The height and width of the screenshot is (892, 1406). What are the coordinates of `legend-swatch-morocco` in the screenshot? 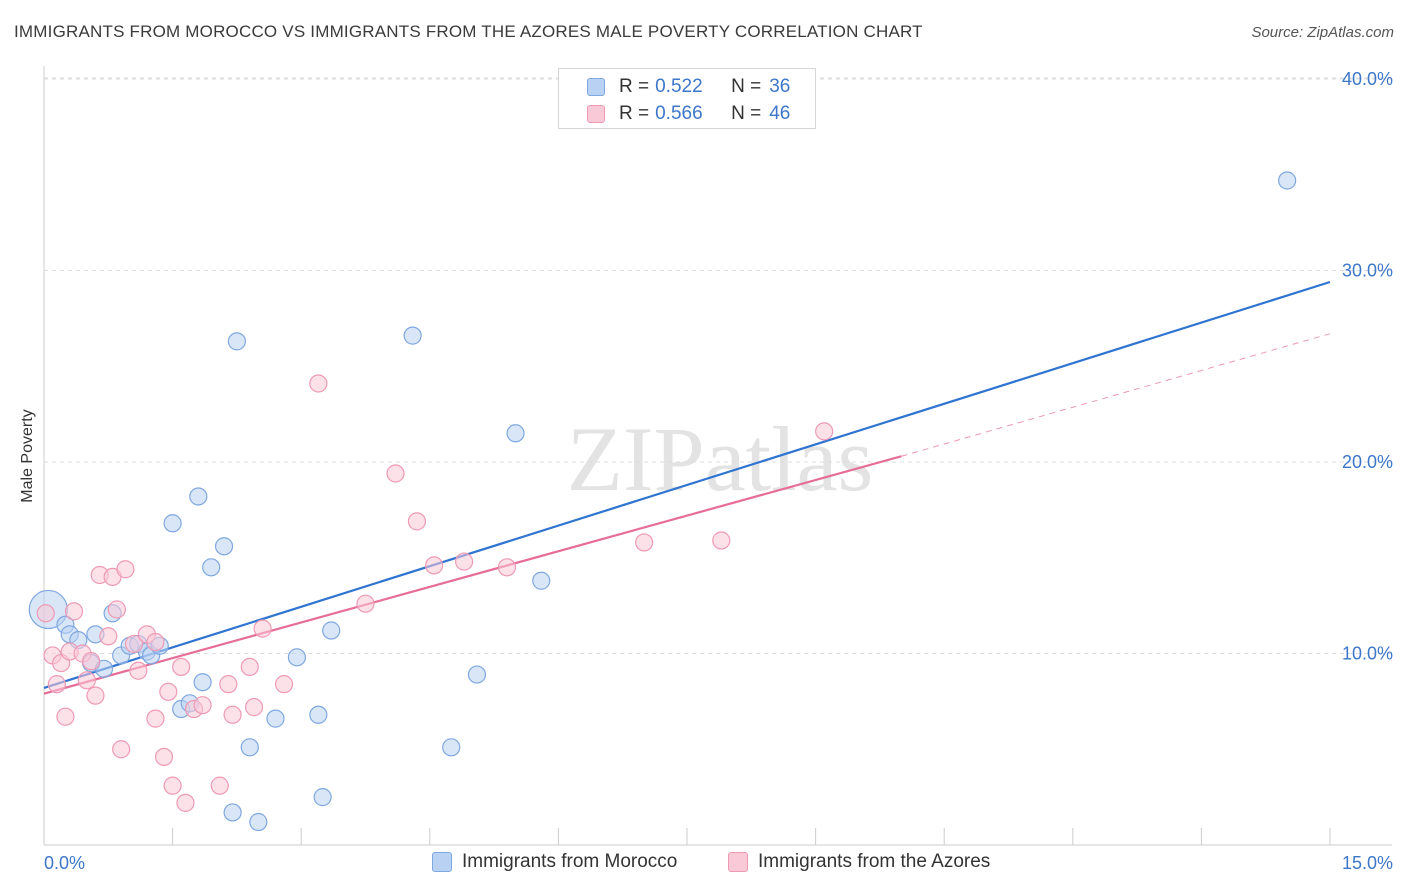 It's located at (596, 87).